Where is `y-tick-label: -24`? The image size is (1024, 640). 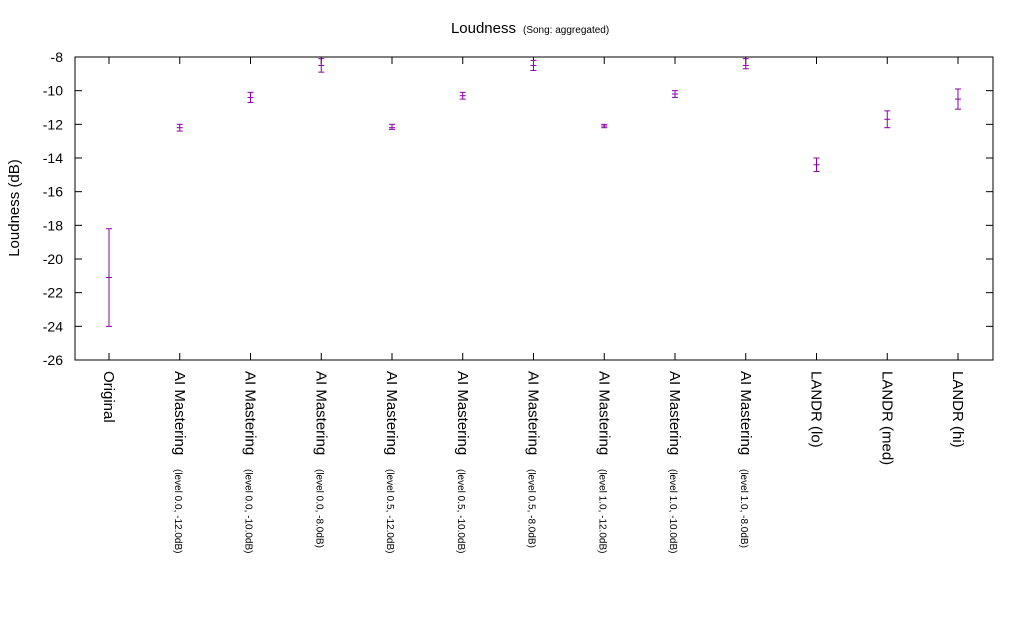 y-tick-label: -24 is located at coordinates (53, 326).